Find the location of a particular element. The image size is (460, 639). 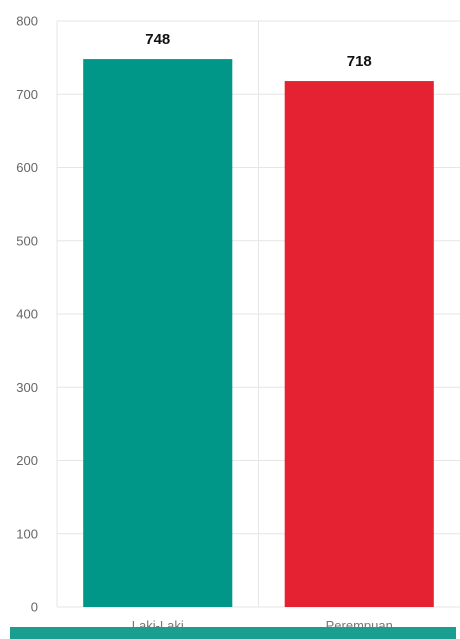

data-labels: 748 718 is located at coordinates (258, 50).